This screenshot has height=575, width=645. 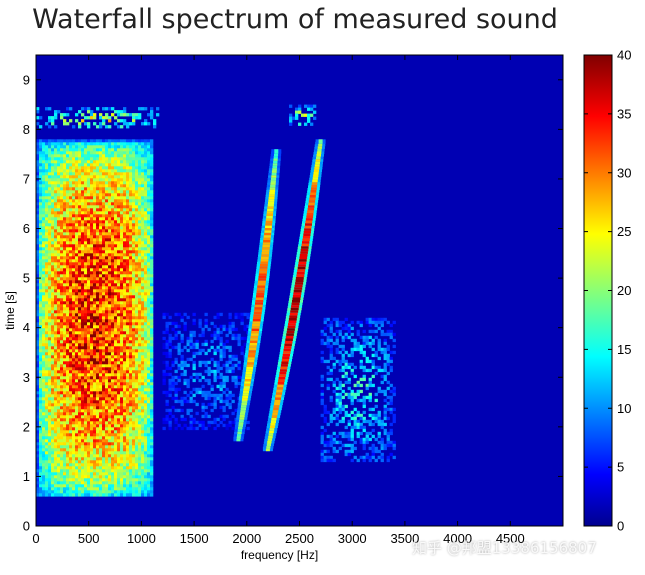 What do you see at coordinates (295, 19) in the screenshot?
I see `chart-title: Waterfall spectrum of measured sound` at bounding box center [295, 19].